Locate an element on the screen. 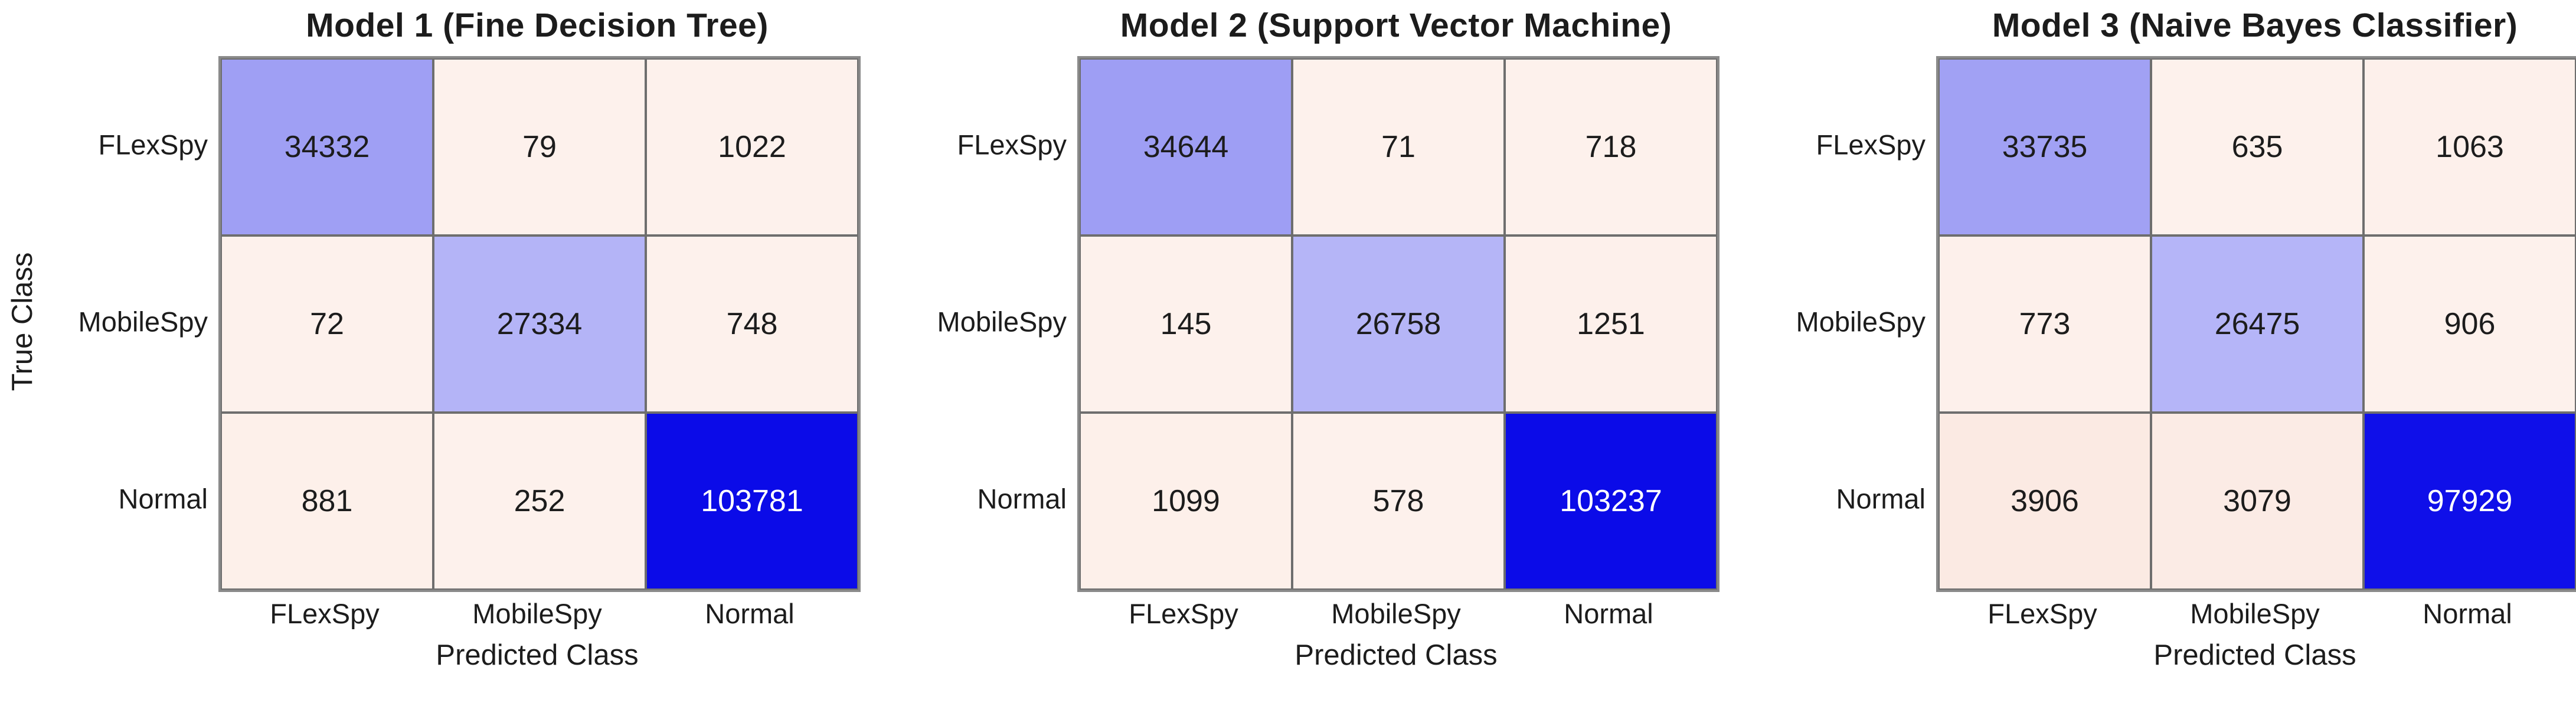 The height and width of the screenshot is (726, 2576). cell-value: 72 is located at coordinates (327, 324).